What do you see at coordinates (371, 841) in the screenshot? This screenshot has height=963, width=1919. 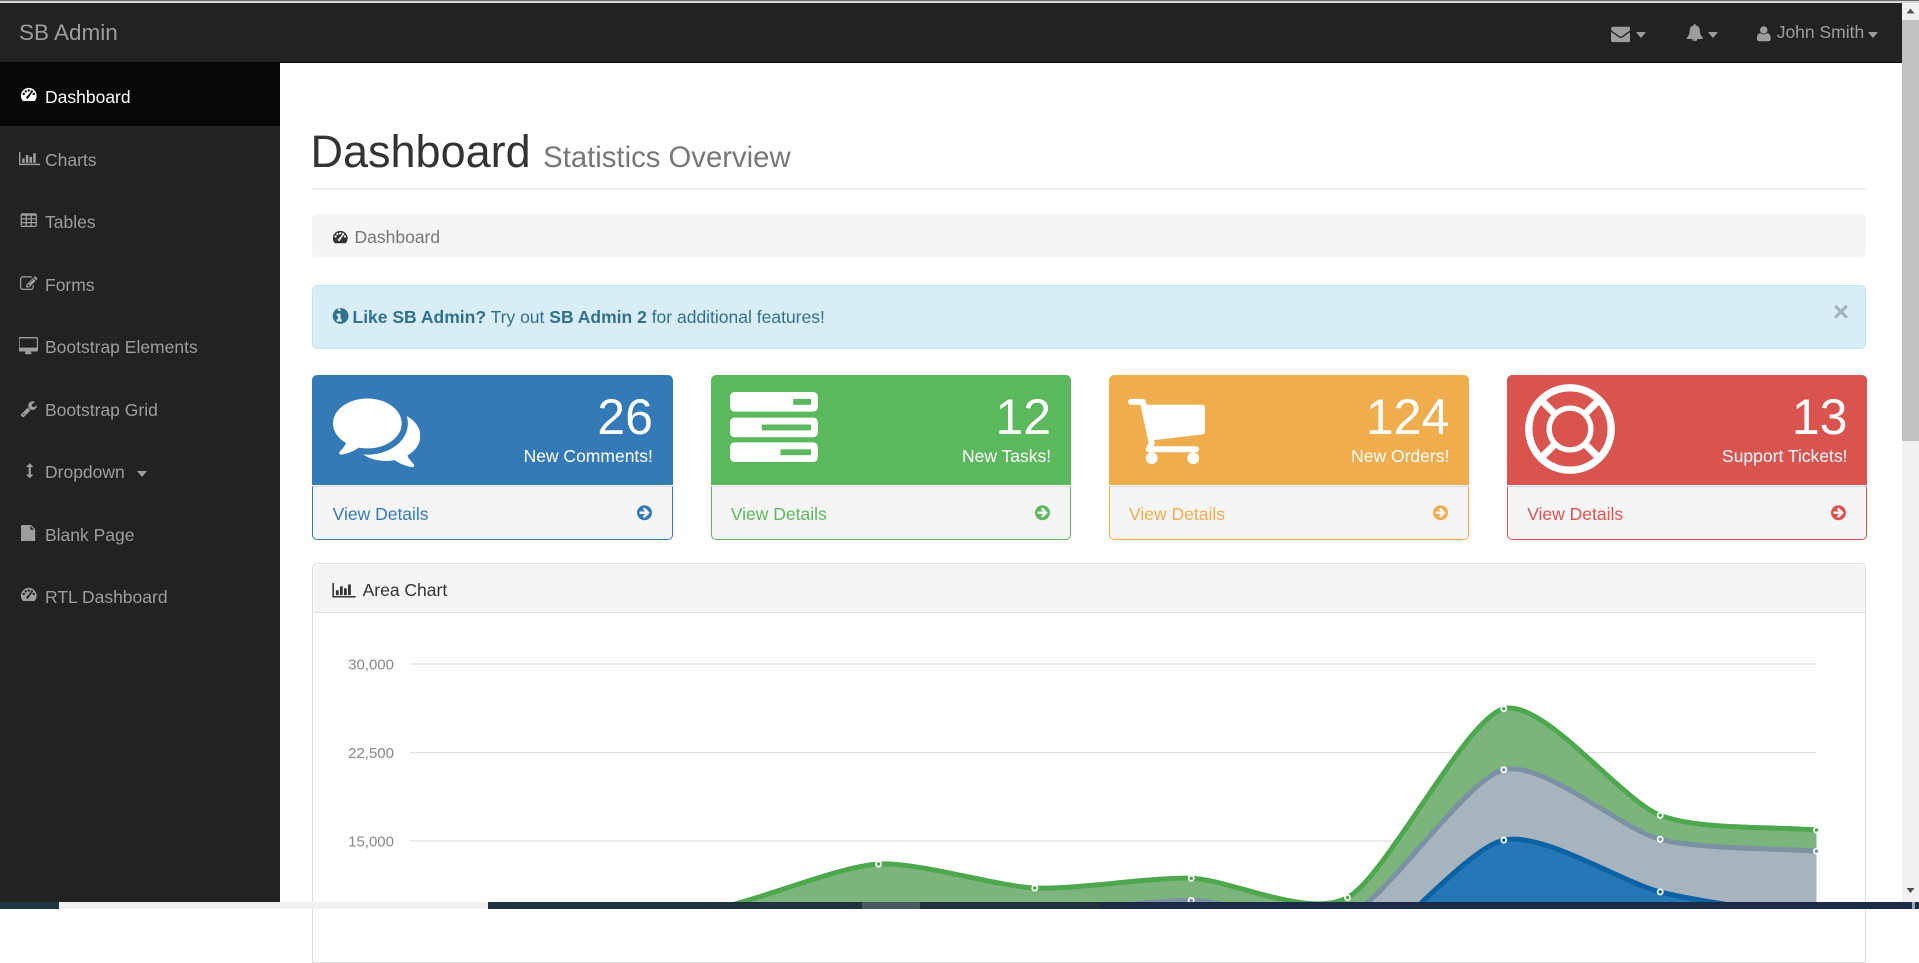 I see `svg-text: 15,000` at bounding box center [371, 841].